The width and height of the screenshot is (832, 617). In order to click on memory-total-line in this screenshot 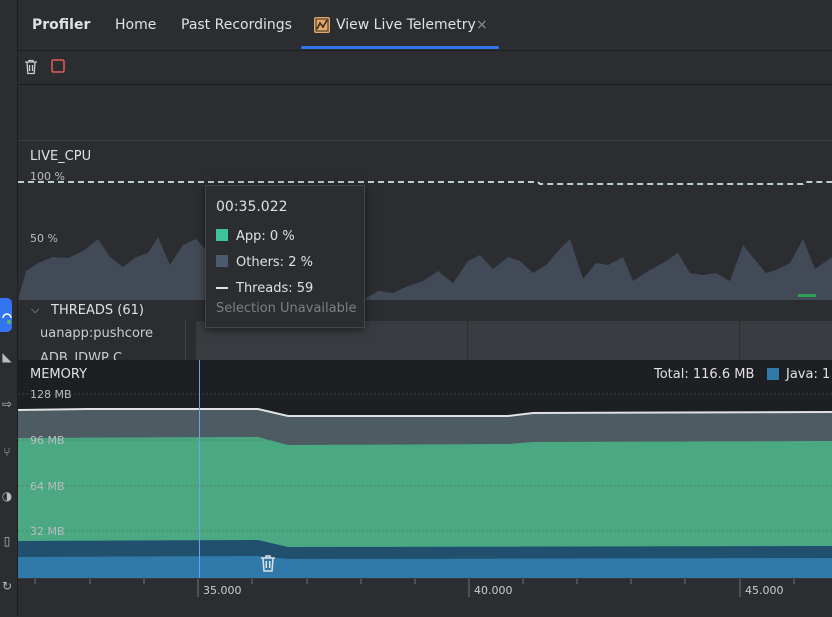, I will do `click(425, 412)`.